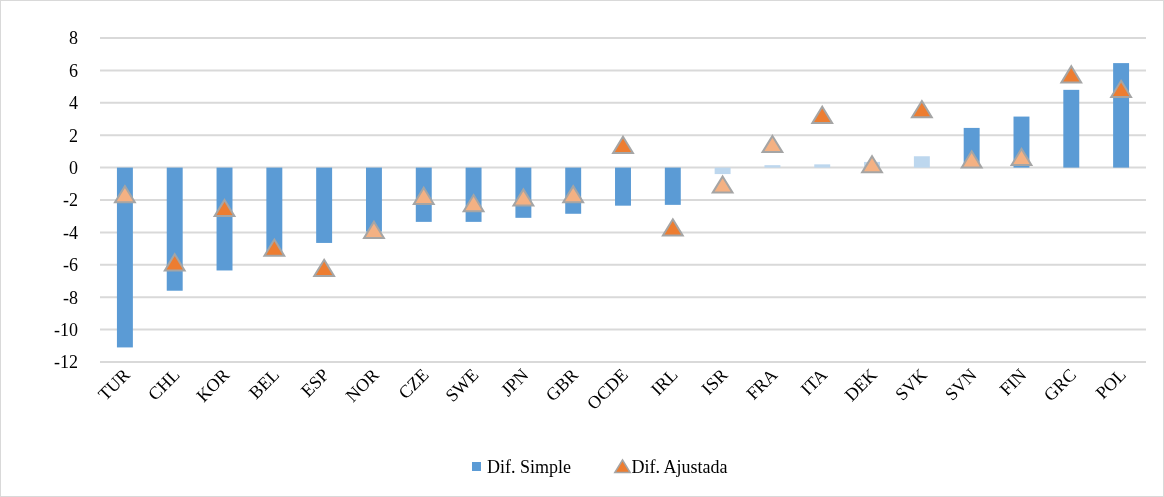 This screenshot has height=497, width=1164. What do you see at coordinates (163, 384) in the screenshot?
I see `x-tick-label: CHL` at bounding box center [163, 384].